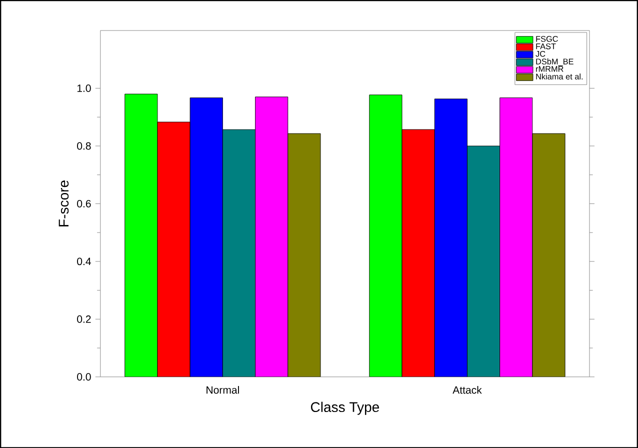  I want to click on legend-label: FSGC, so click(547, 39).